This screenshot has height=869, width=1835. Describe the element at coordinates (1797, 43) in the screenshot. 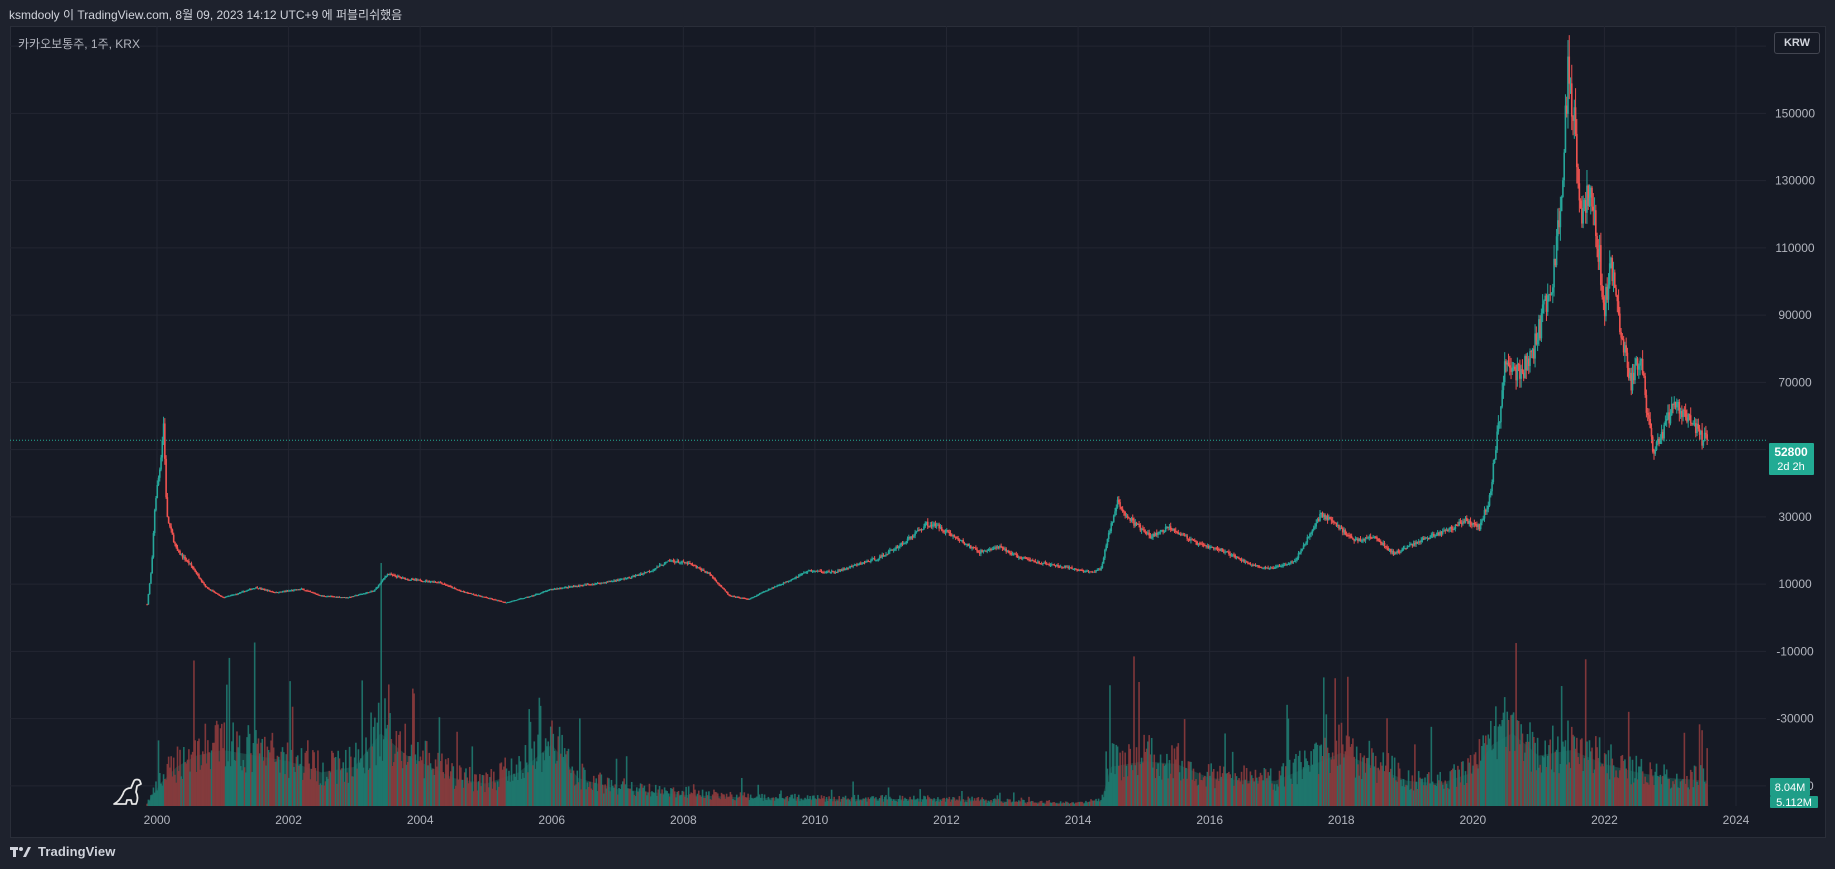

I see `currency-button: KRW` at that location.